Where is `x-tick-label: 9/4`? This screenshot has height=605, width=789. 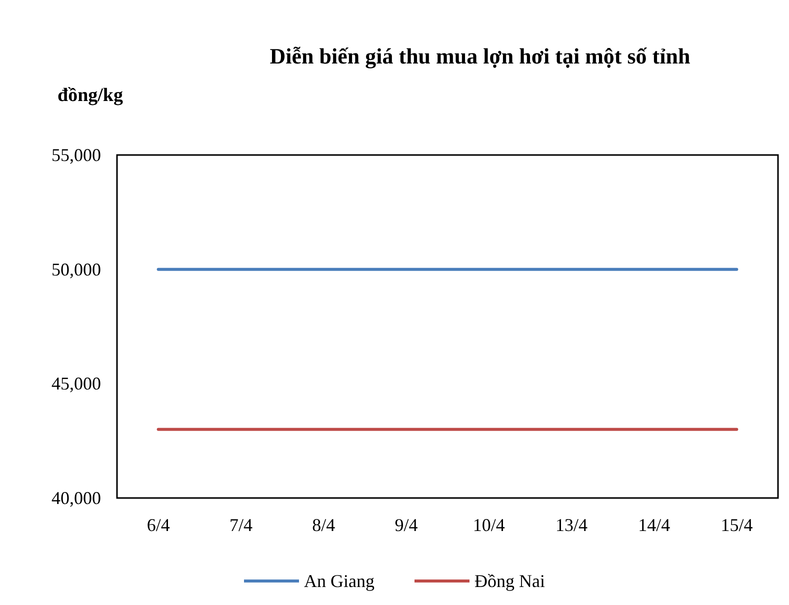 x-tick-label: 9/4 is located at coordinates (406, 525).